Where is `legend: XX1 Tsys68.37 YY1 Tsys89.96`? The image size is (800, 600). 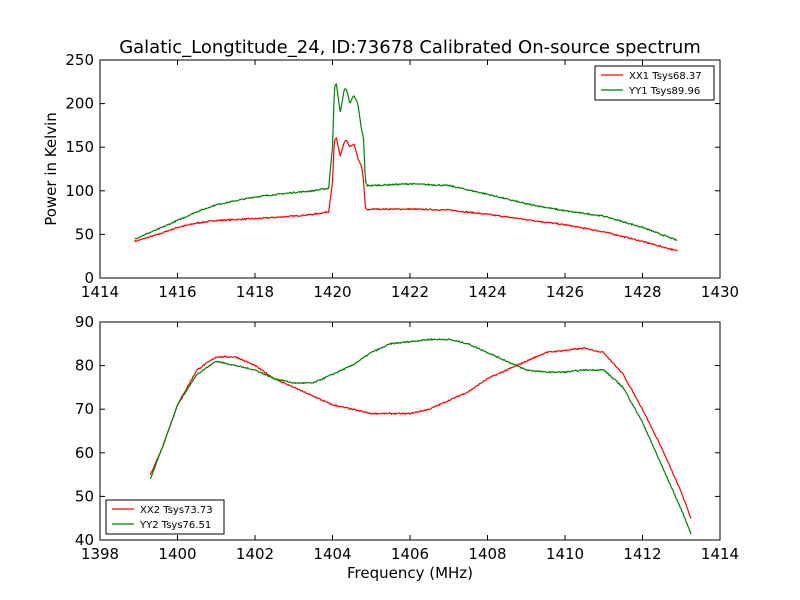 legend: XX1 Tsys68.37 YY1 Tsys89.96 is located at coordinates (654, 83).